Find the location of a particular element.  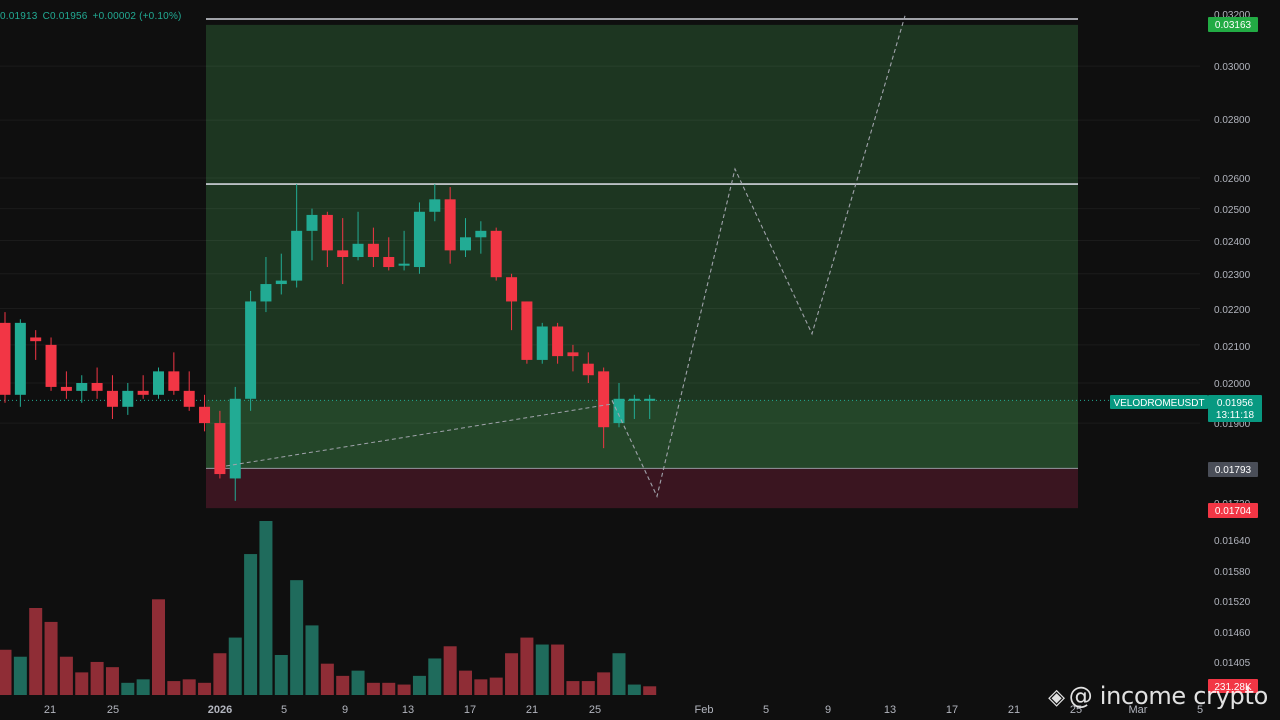

date-tick-label: Feb is located at coordinates (704, 710).